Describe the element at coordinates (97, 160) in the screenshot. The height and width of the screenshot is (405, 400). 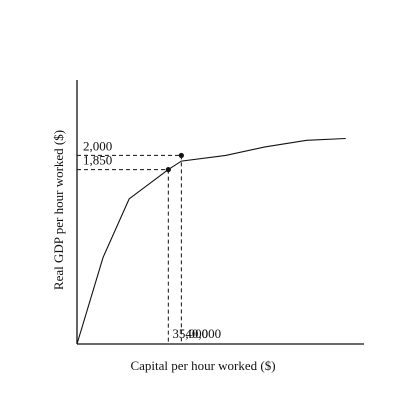
I see `y-value-label-1: 1,850` at that location.